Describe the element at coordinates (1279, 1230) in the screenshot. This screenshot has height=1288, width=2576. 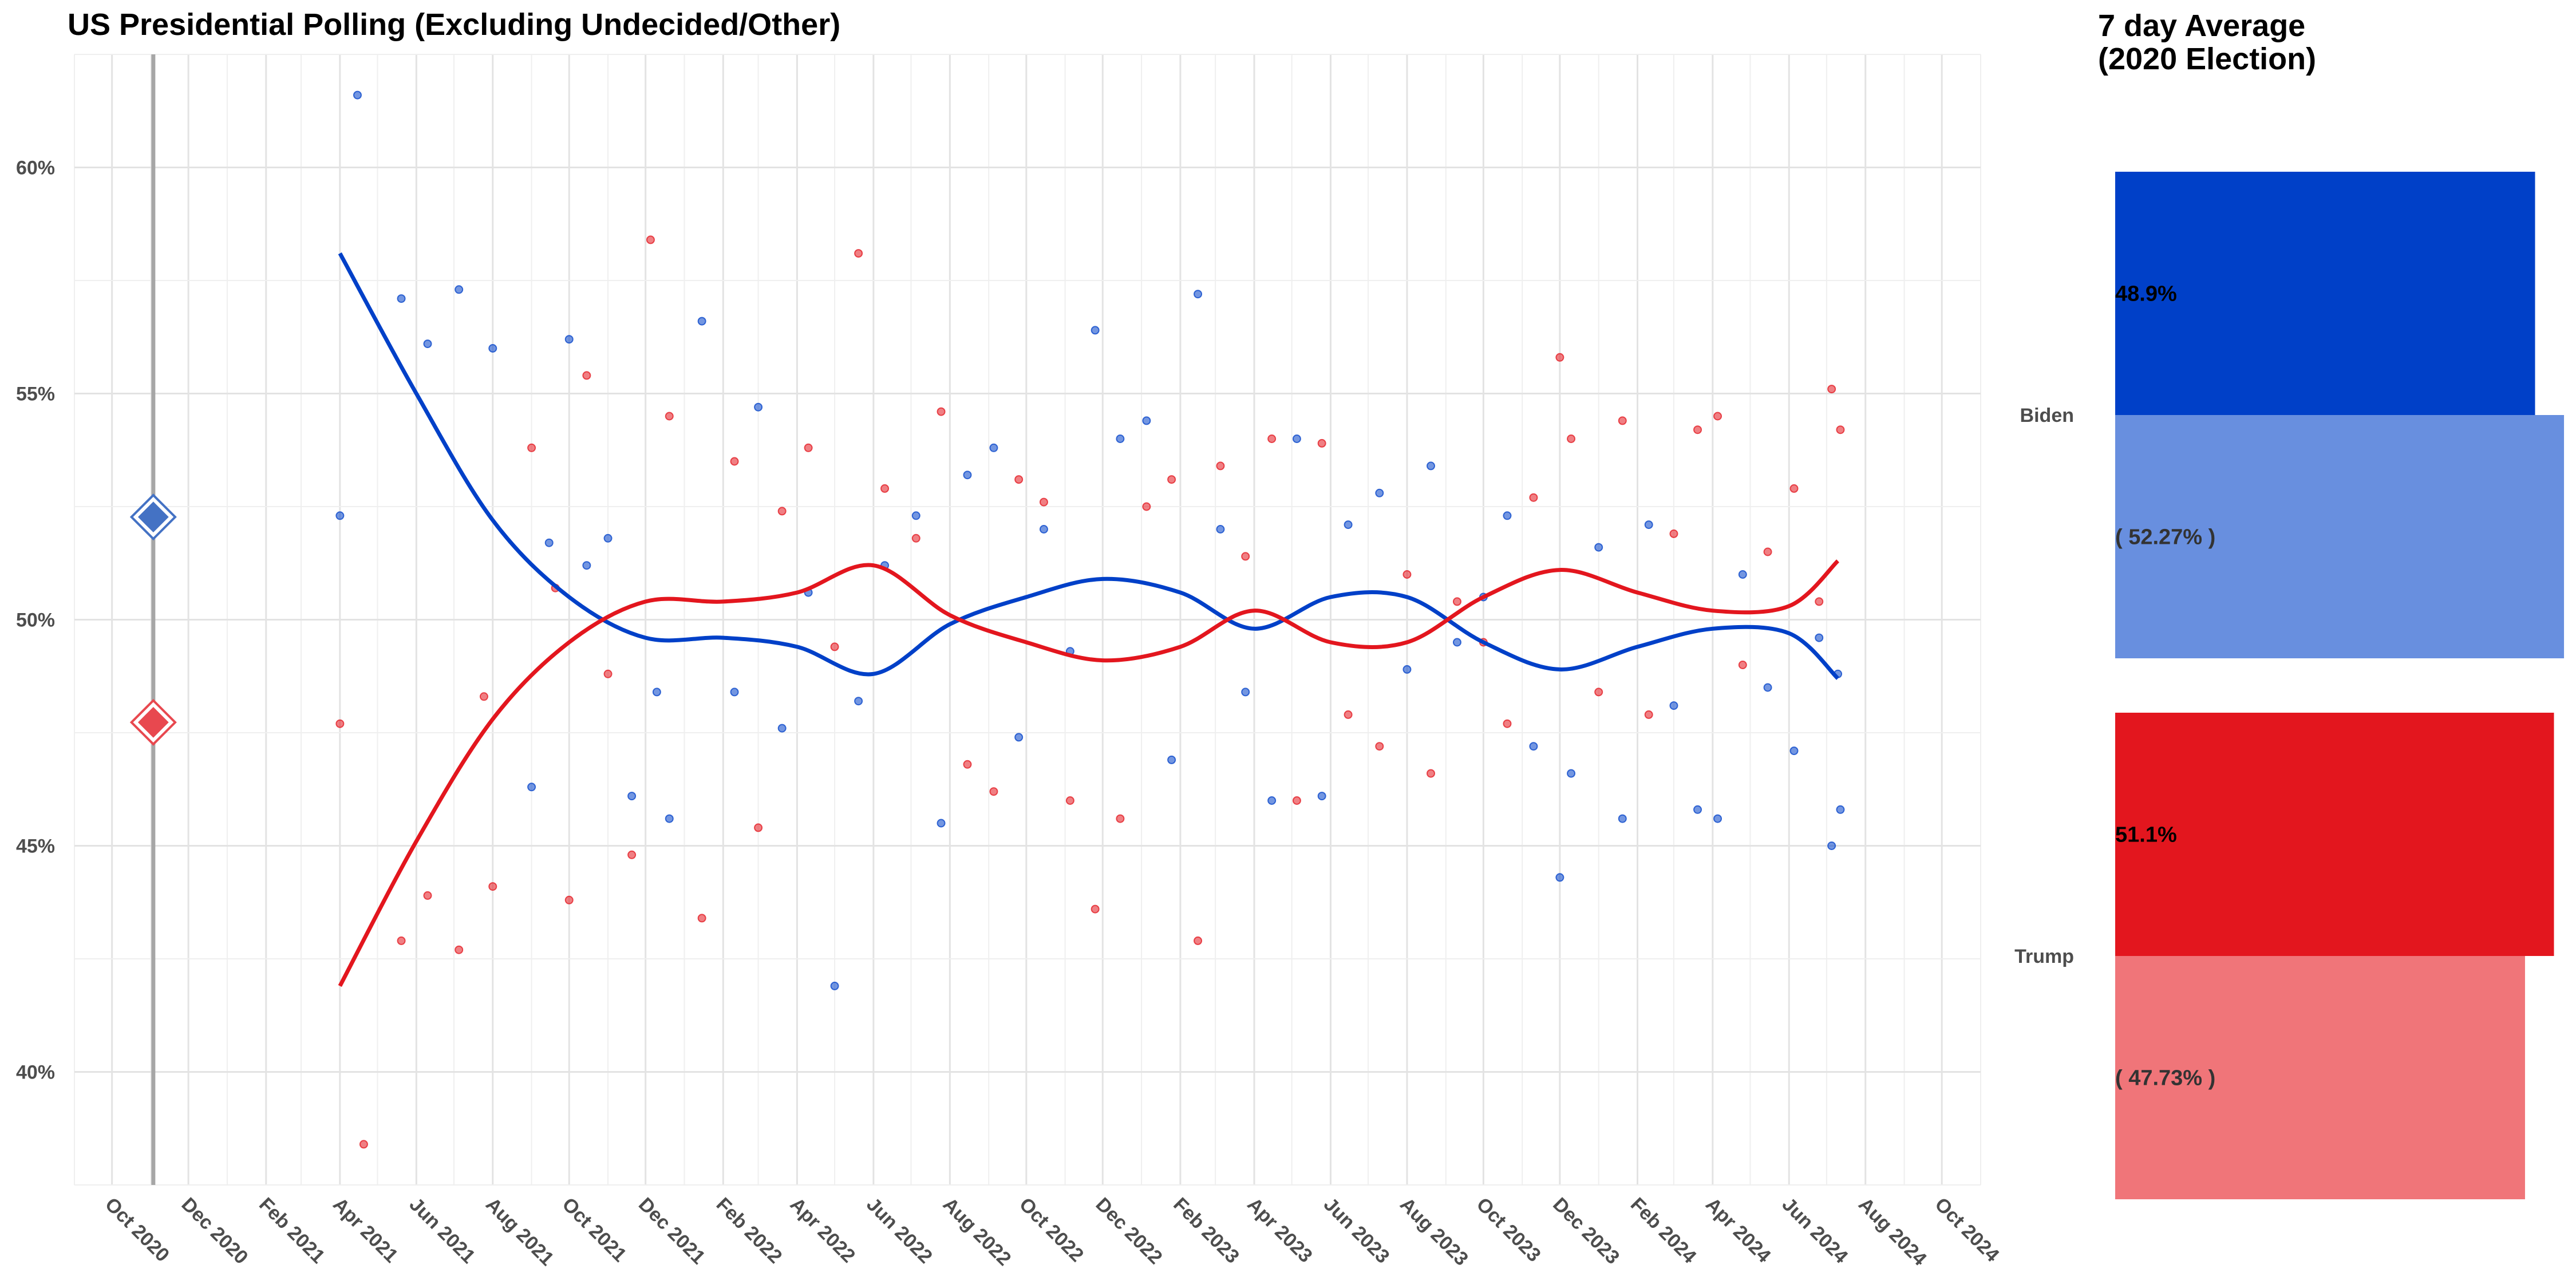
I see `x-tick-label: Apr 2023` at that location.